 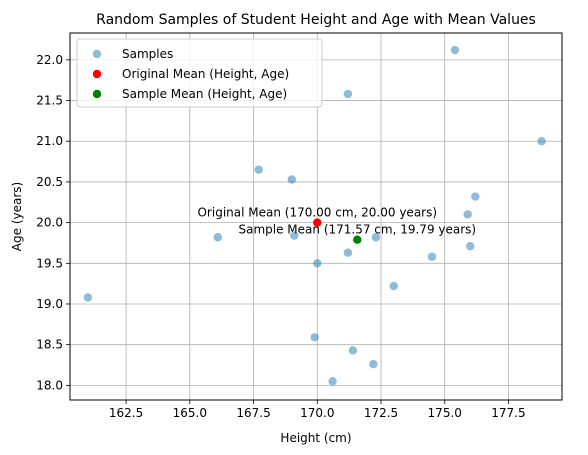 I want to click on sample-mean-annotation: Sample Mean (171.57 cm, 19.79 years), so click(x=358, y=230).